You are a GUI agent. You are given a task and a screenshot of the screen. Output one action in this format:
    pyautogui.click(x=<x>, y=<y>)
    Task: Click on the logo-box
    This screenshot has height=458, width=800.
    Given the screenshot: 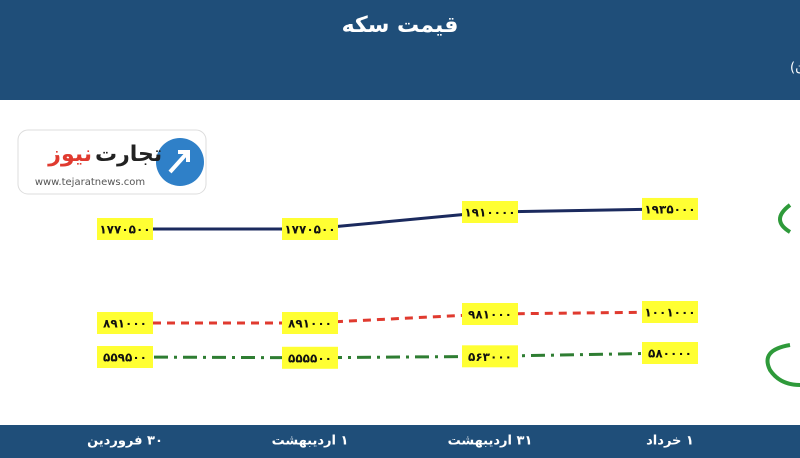 What is the action you would take?
    pyautogui.click(x=112, y=162)
    